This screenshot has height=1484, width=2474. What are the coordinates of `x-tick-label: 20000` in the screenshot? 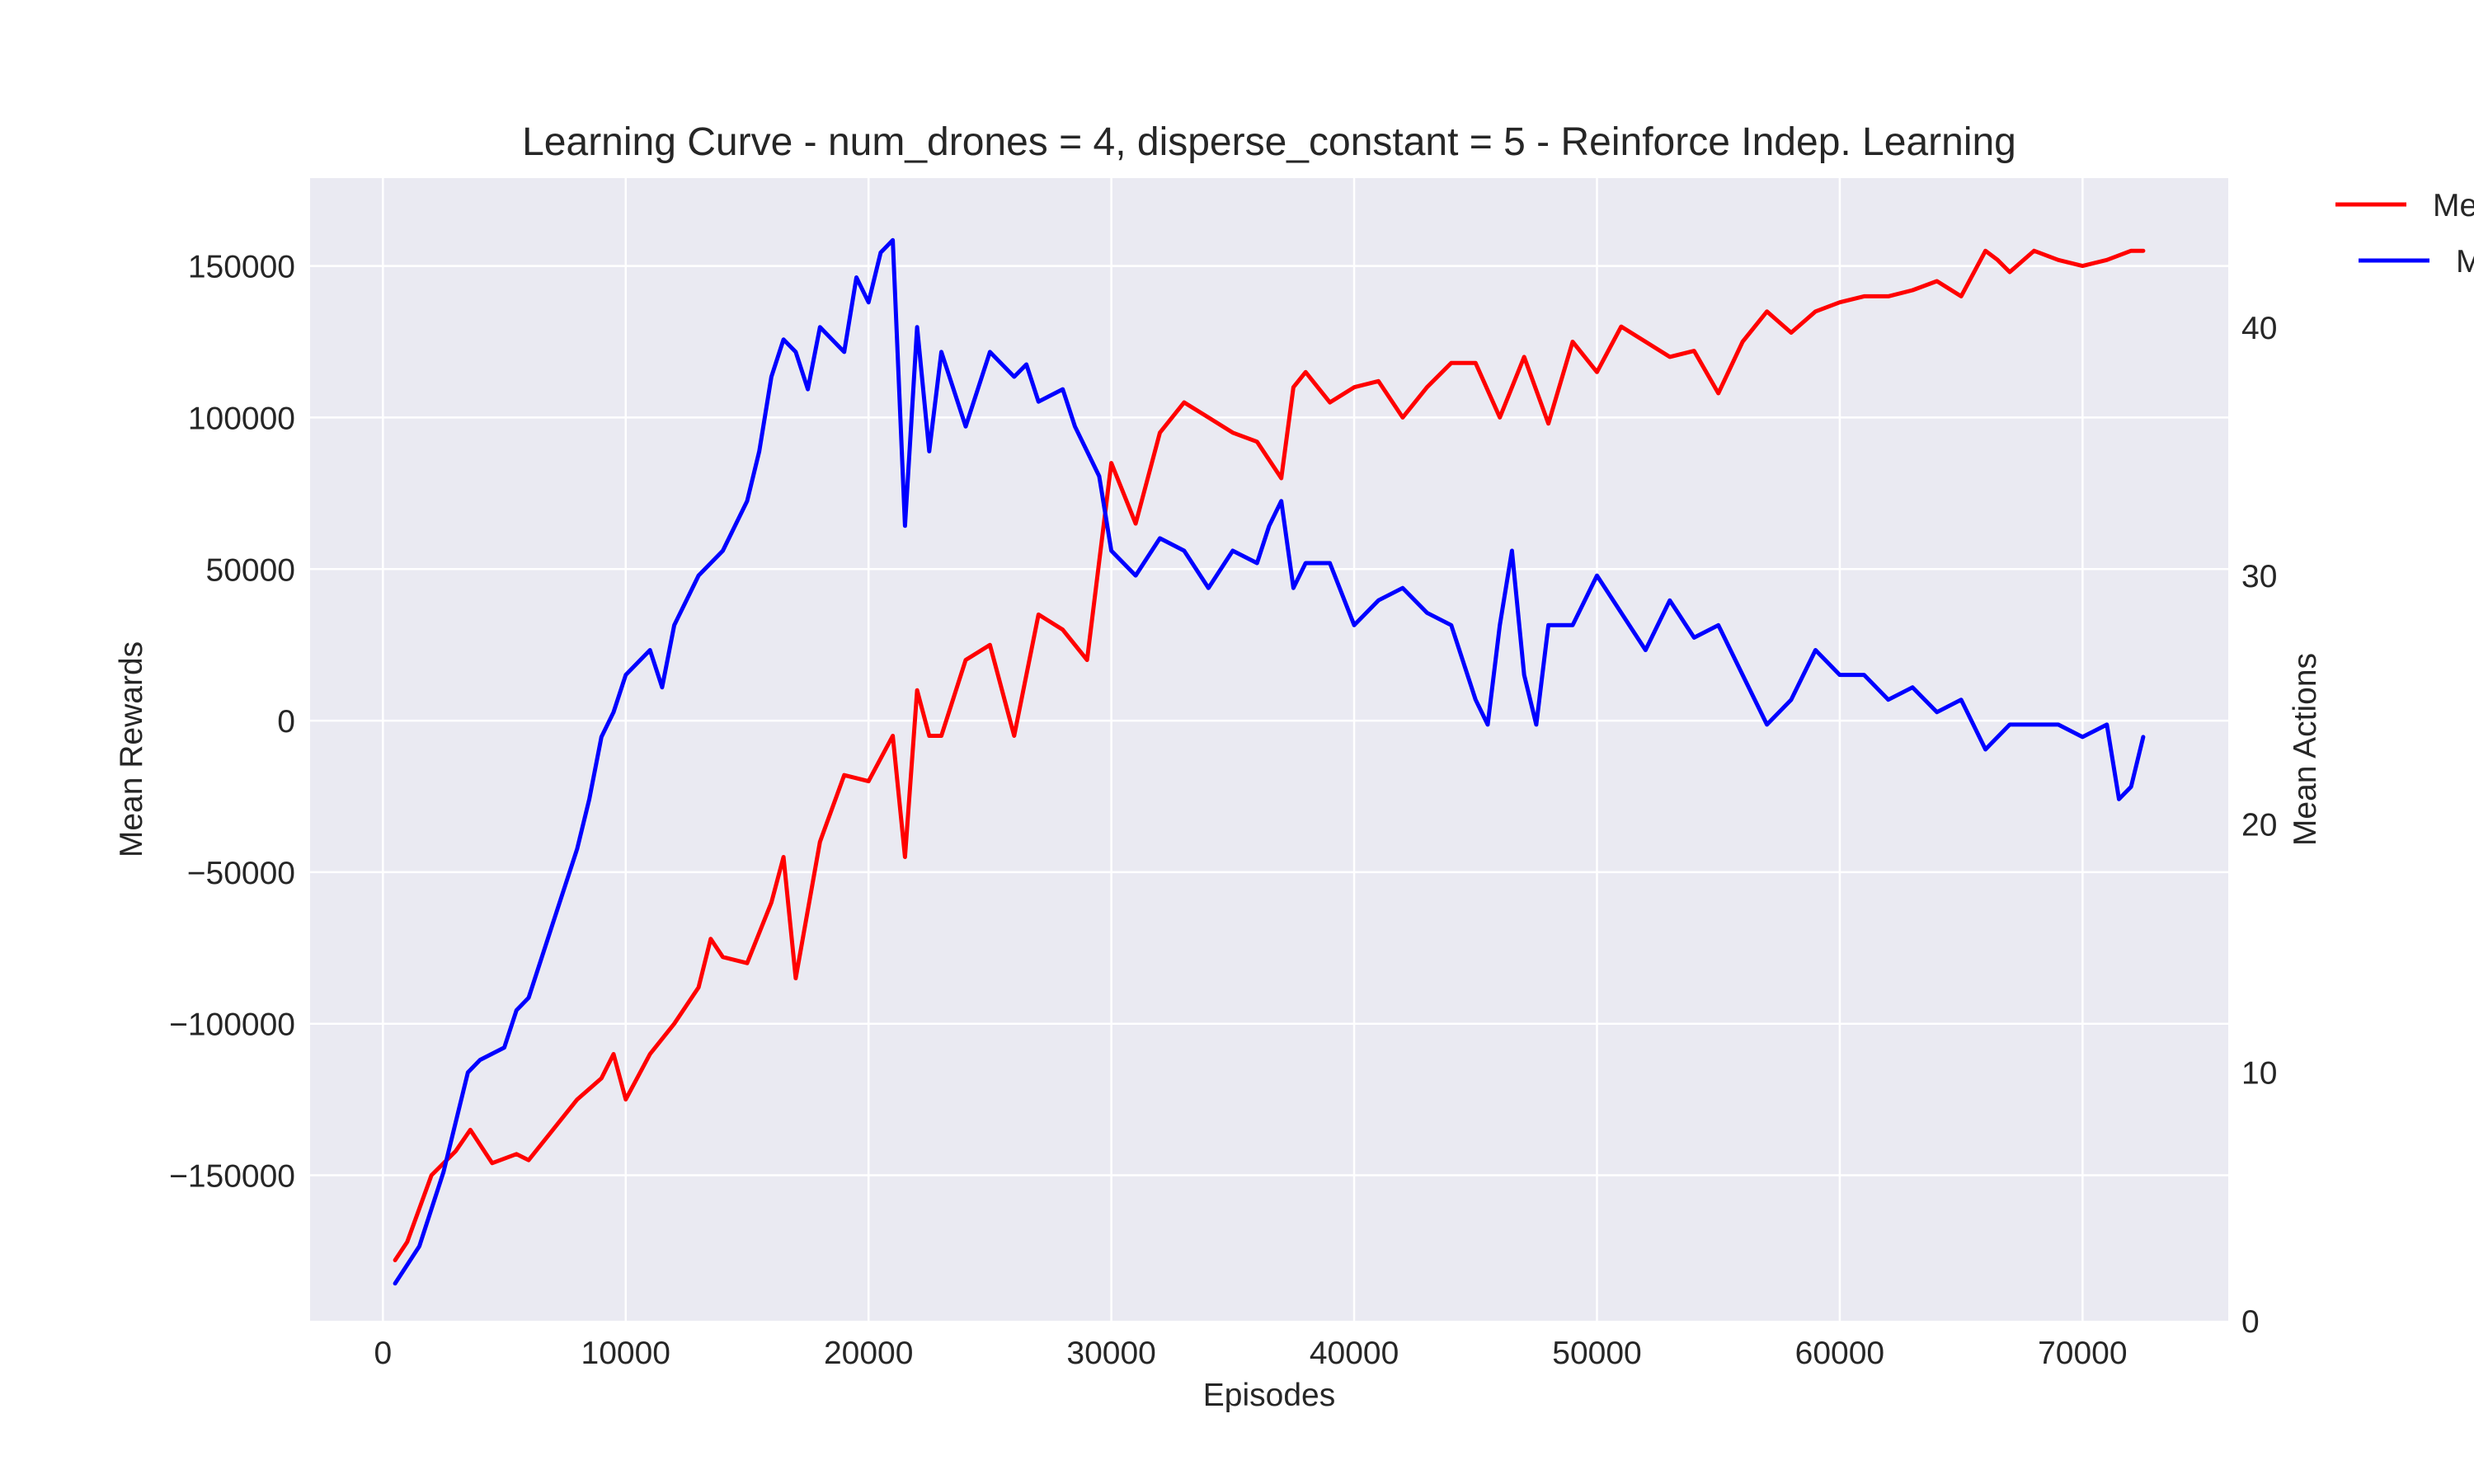 It's located at (868, 1353).